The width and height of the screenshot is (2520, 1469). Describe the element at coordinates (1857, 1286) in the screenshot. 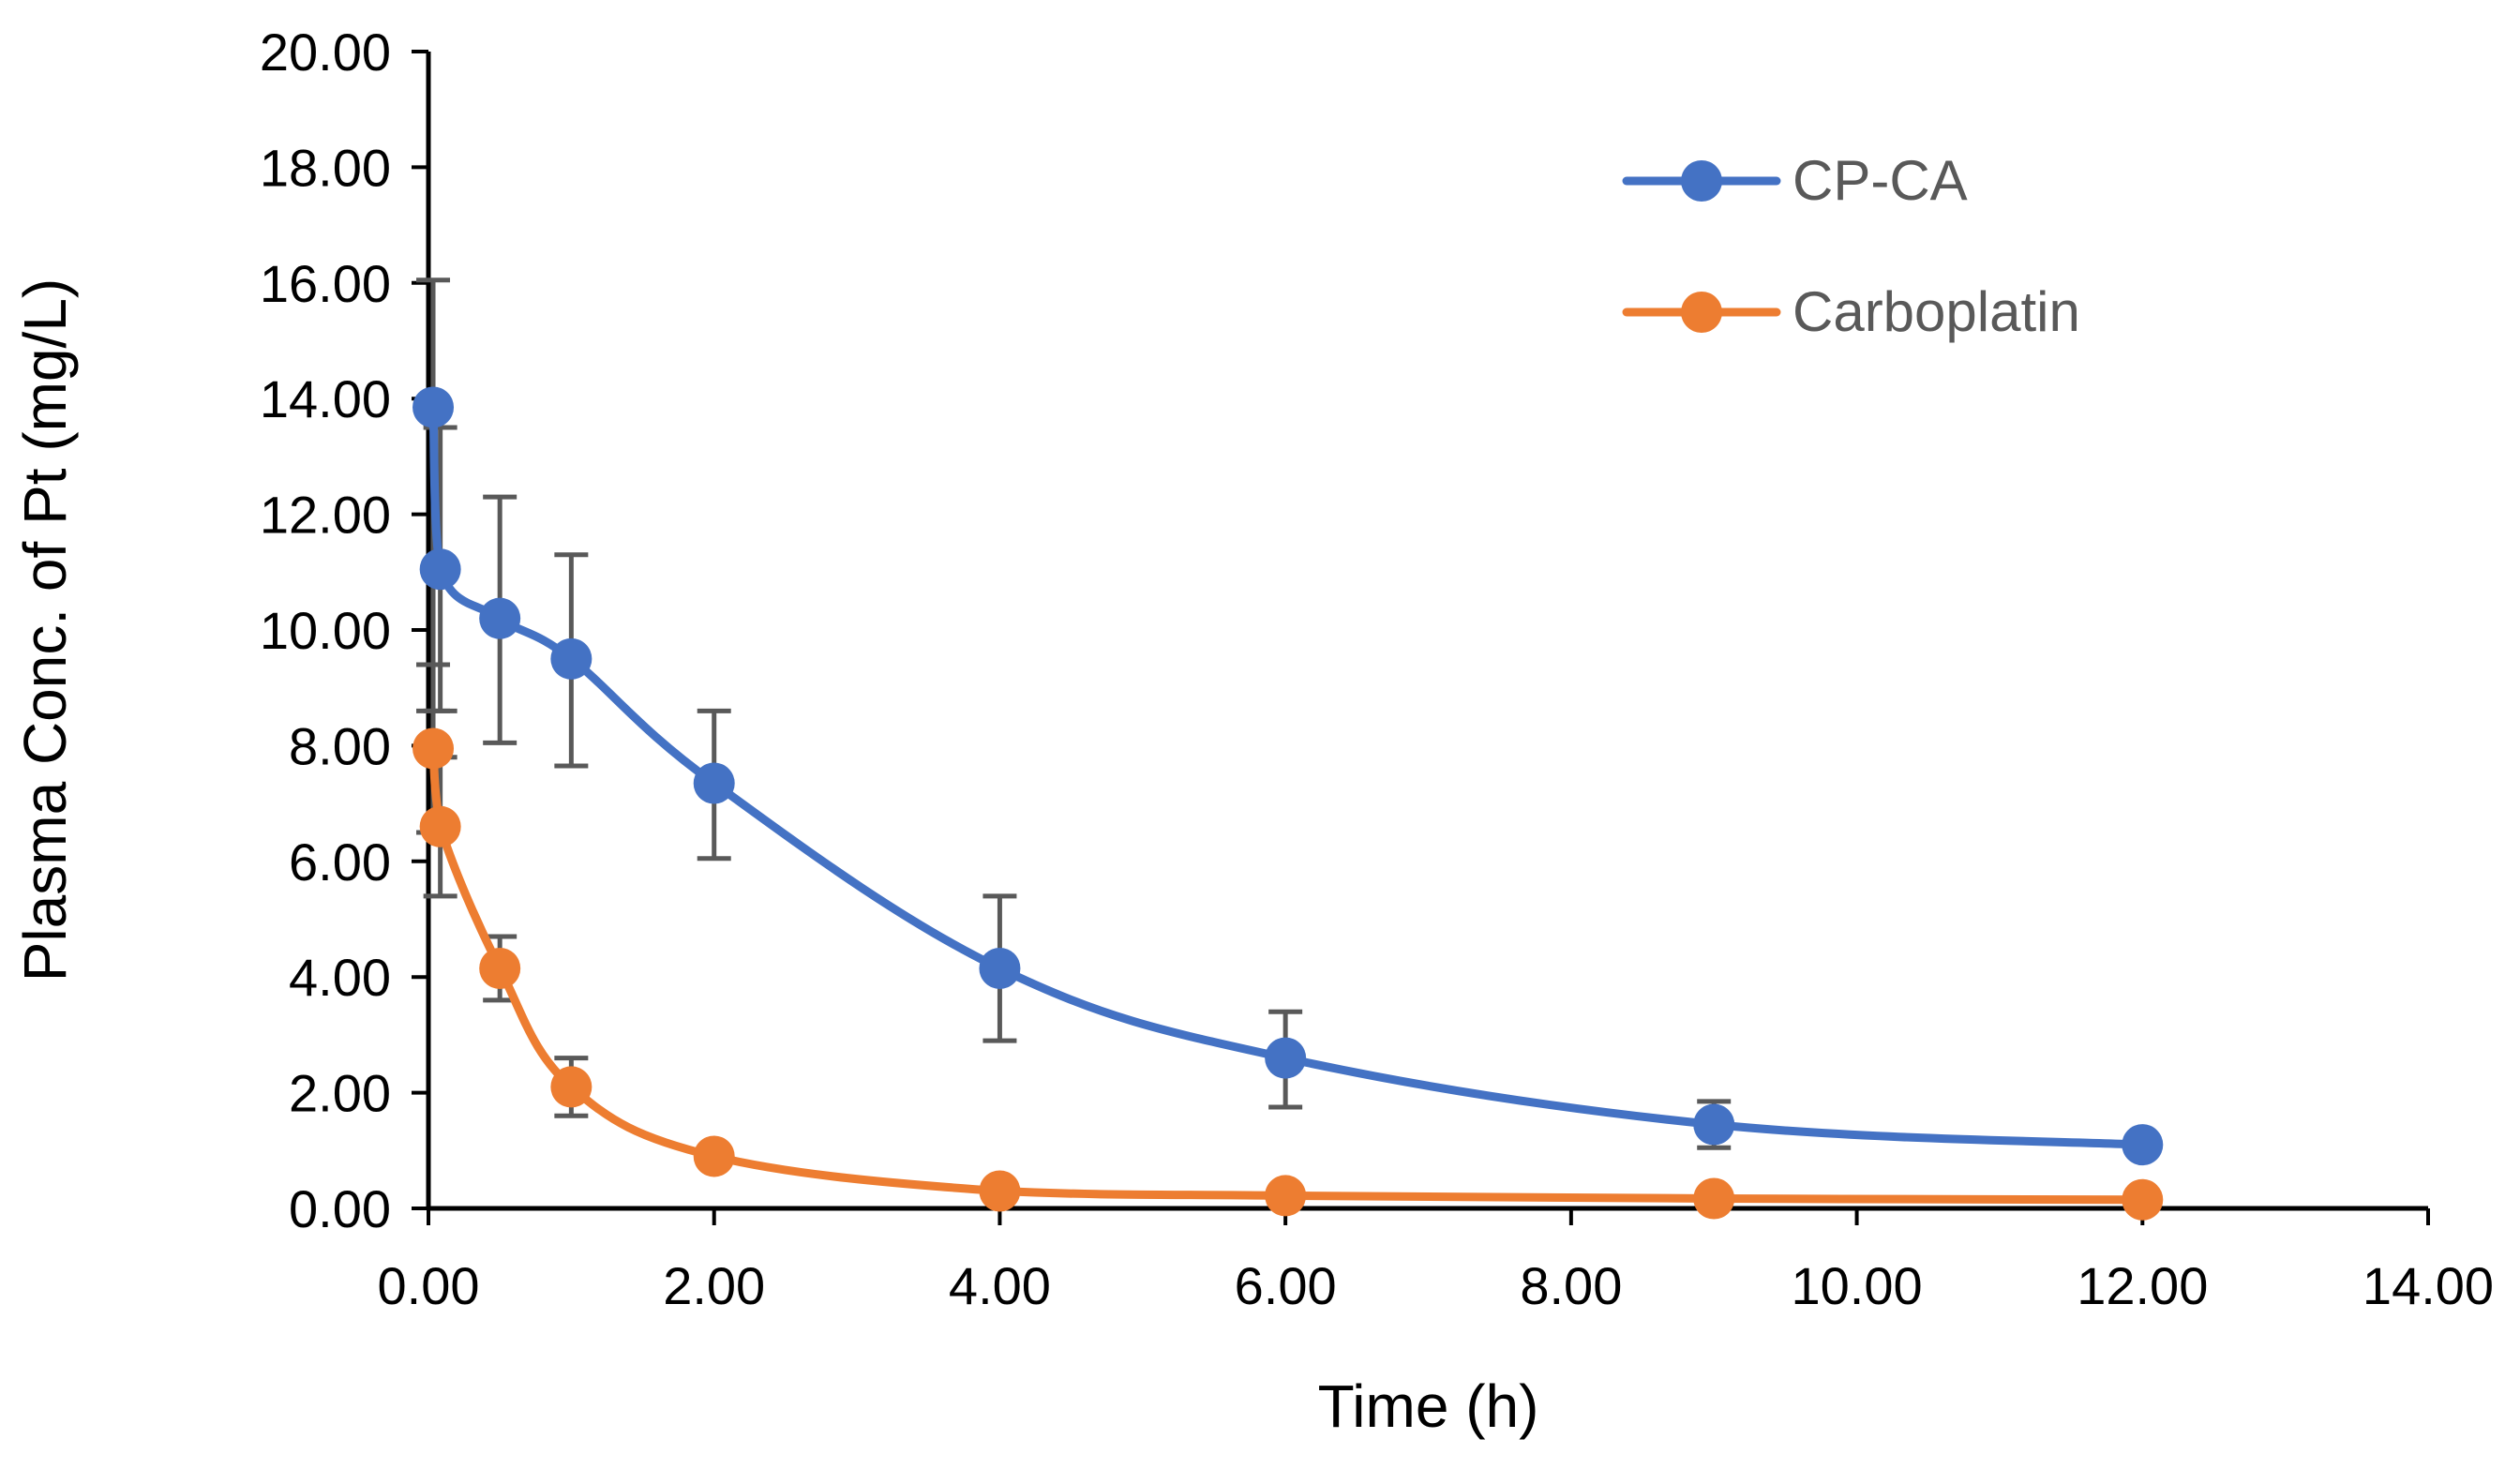

I see `x-tick-label: 10.00` at that location.